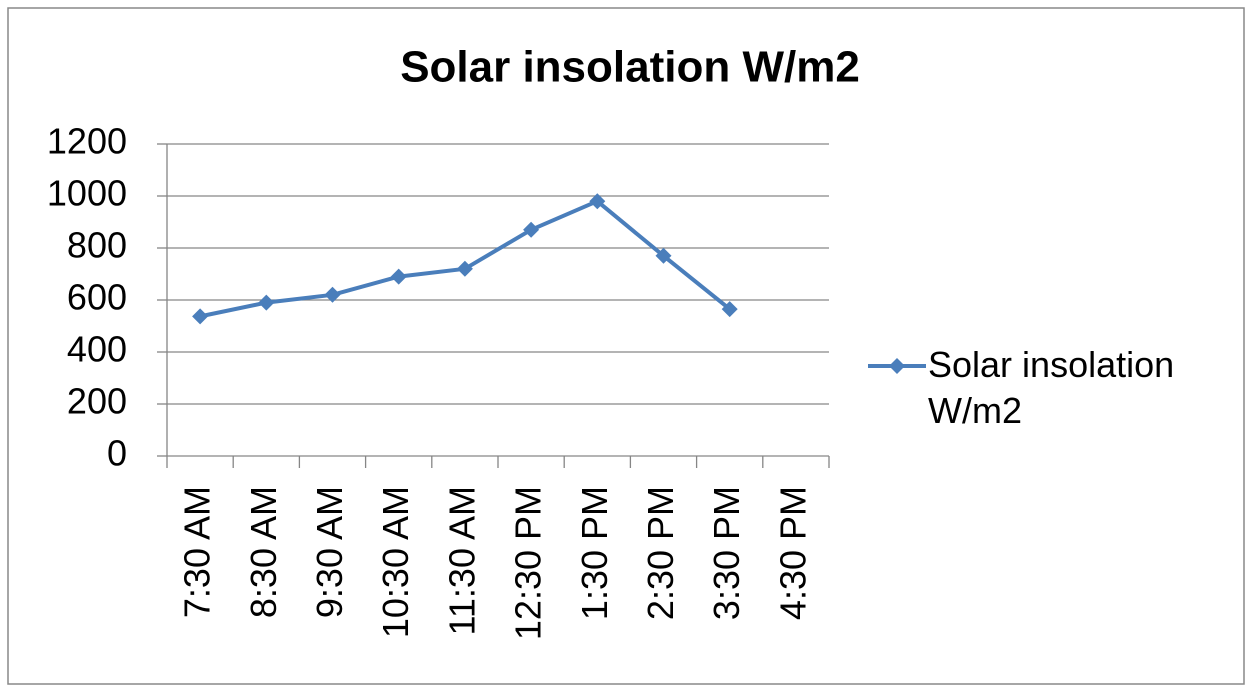 The height and width of the screenshot is (692, 1252). I want to click on y-tick-label: 400, so click(97, 349).